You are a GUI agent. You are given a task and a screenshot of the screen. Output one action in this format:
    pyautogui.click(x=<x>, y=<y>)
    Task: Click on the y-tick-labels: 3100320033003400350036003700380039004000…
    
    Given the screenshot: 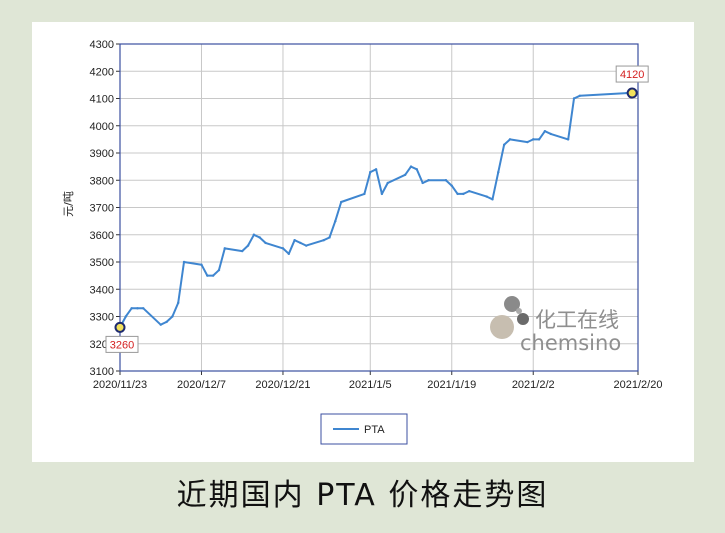 What is the action you would take?
    pyautogui.click(x=102, y=208)
    